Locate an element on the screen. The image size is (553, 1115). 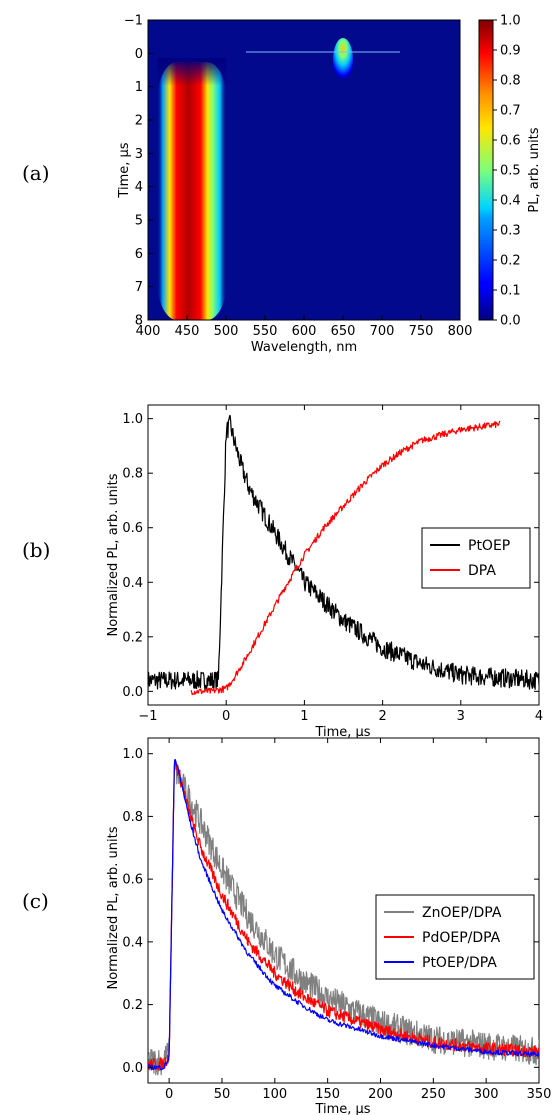
x-tick-label: 350 is located at coordinates (539, 1094).